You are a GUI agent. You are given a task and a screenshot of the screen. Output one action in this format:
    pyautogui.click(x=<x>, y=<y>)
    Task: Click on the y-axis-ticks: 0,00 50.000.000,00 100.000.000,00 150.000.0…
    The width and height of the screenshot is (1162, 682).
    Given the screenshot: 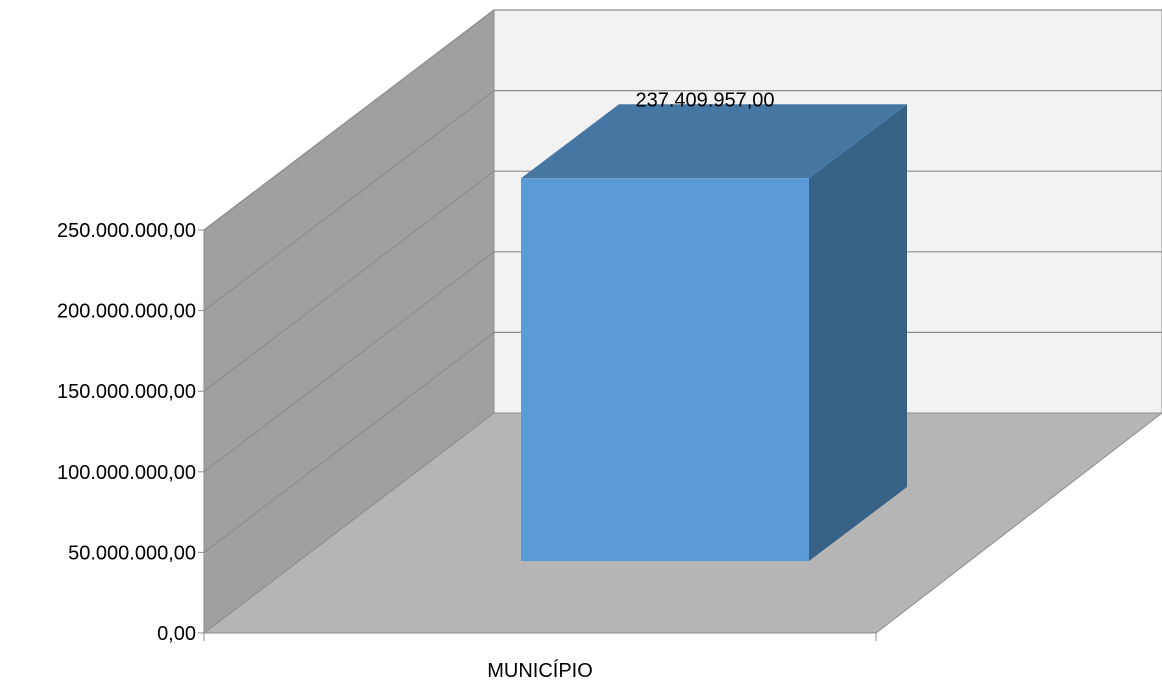 What is the action you would take?
    pyautogui.click(x=130, y=432)
    